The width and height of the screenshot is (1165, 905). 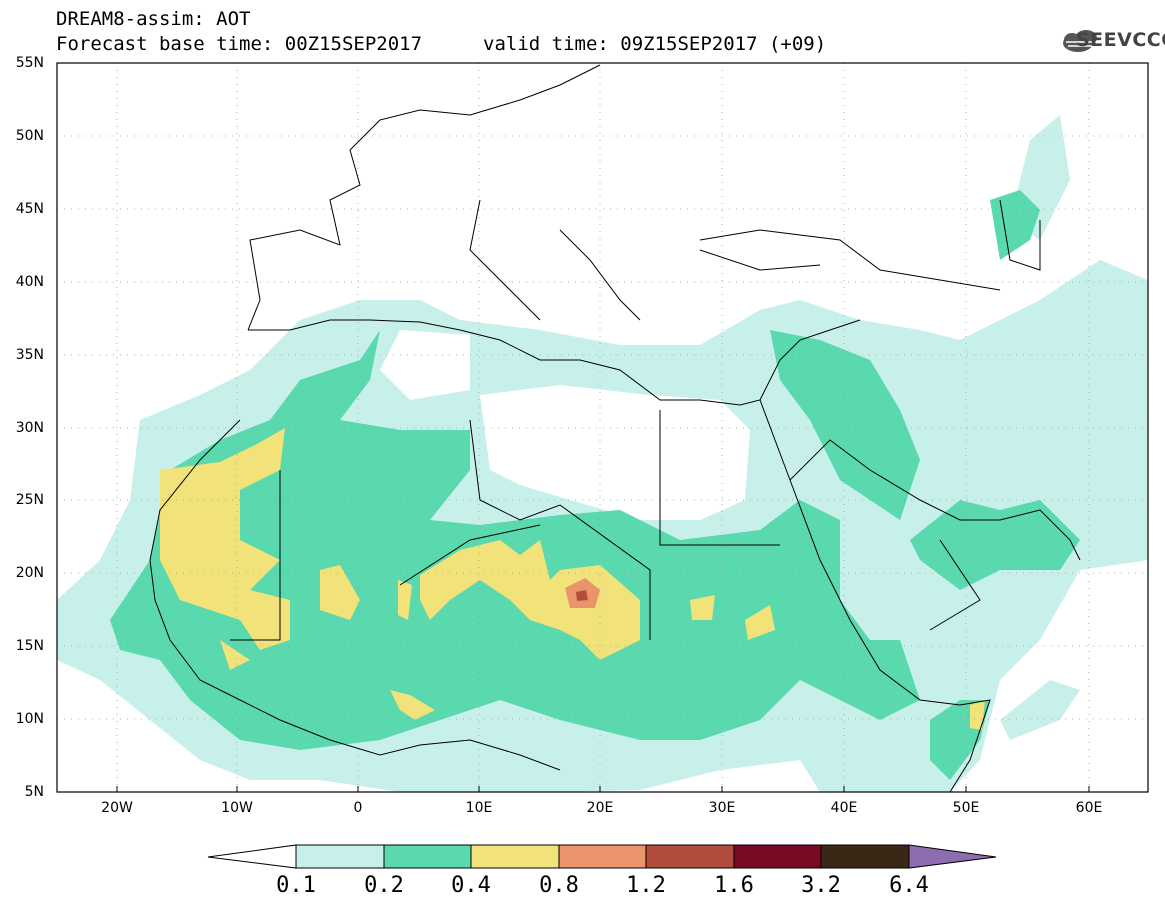 What do you see at coordinates (29, 428) in the screenshot?
I see `lat-label: 30N` at bounding box center [29, 428].